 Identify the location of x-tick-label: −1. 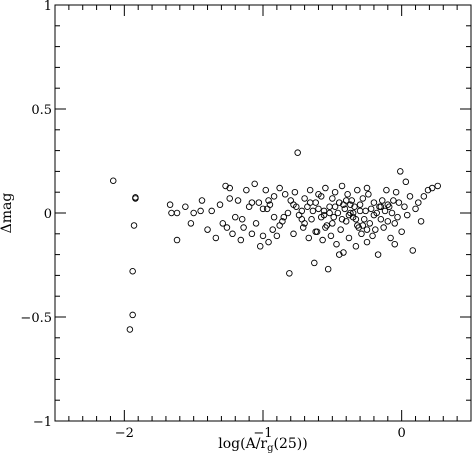
(262, 433).